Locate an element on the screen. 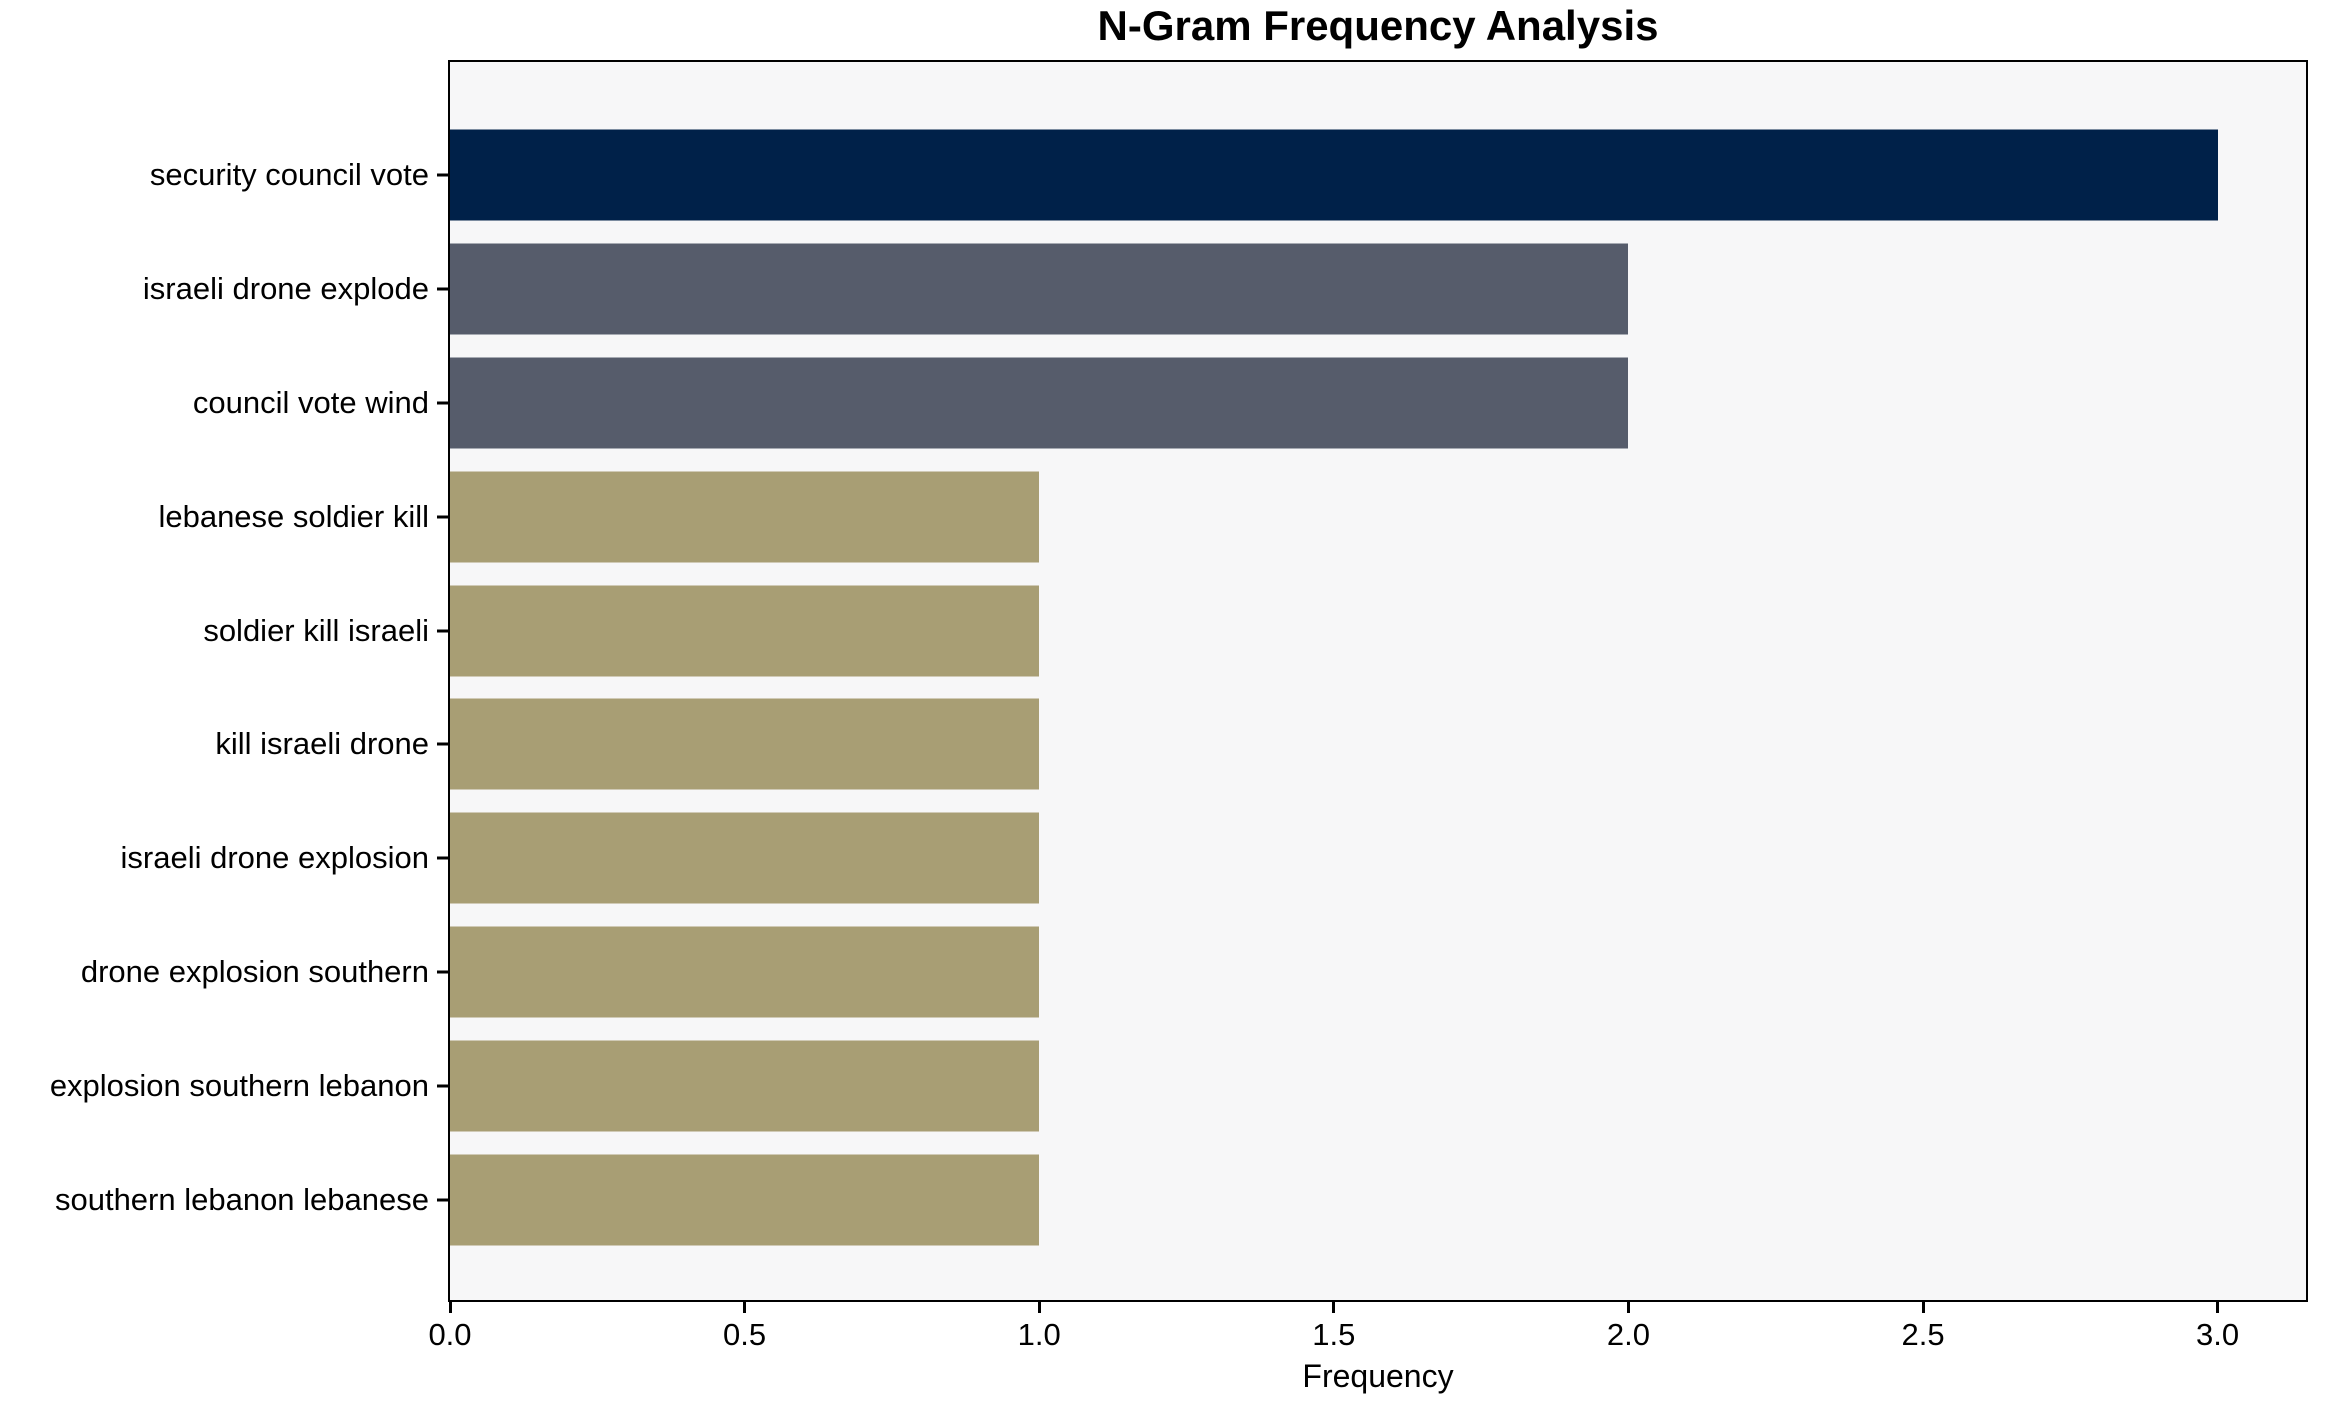  y-tick-label: kill israeli drone is located at coordinates (322, 744).